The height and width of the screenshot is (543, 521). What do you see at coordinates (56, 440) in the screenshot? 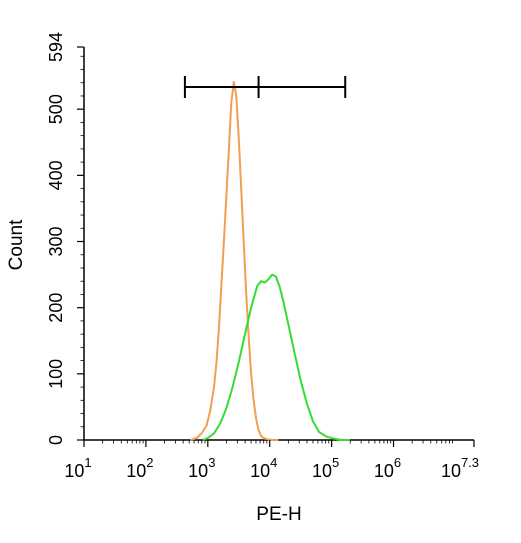
I see `y-tick-label: 0` at bounding box center [56, 440].